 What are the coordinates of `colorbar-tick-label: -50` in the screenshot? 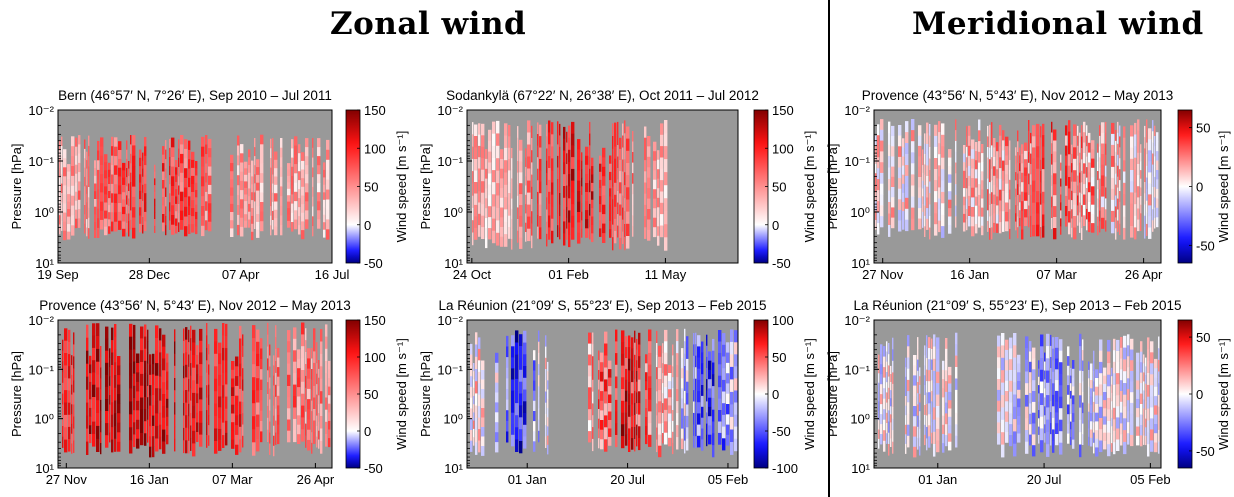 It's located at (1205, 451).